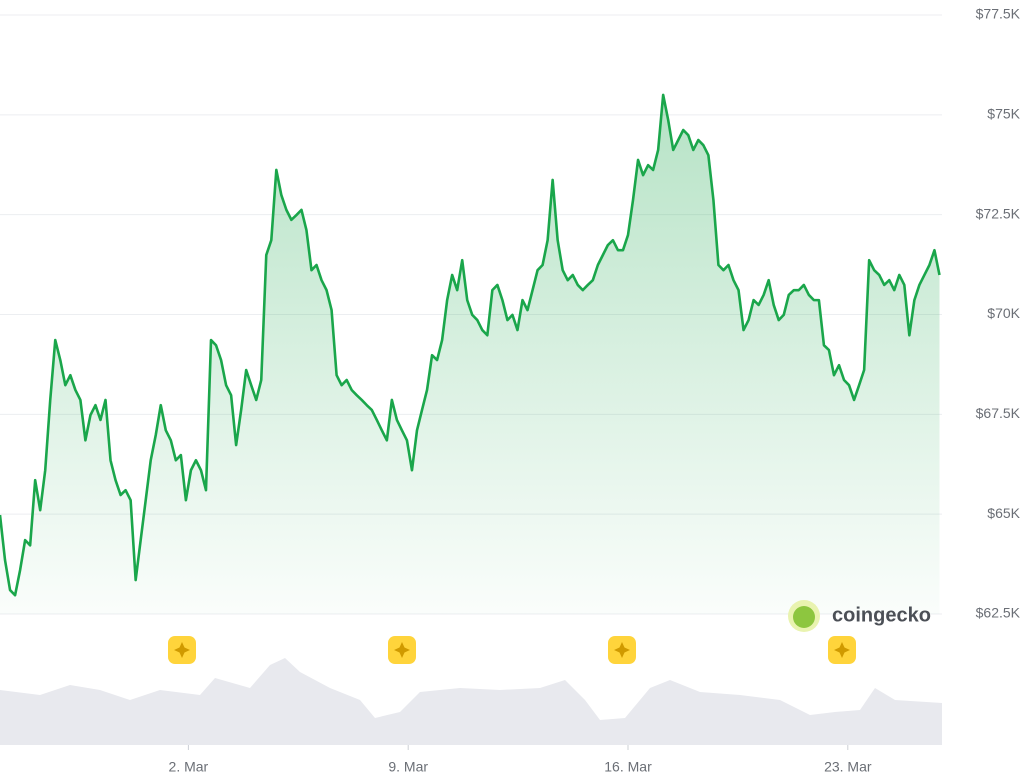 The image size is (1024, 779). What do you see at coordinates (804, 617) in the screenshot?
I see `logo` at bounding box center [804, 617].